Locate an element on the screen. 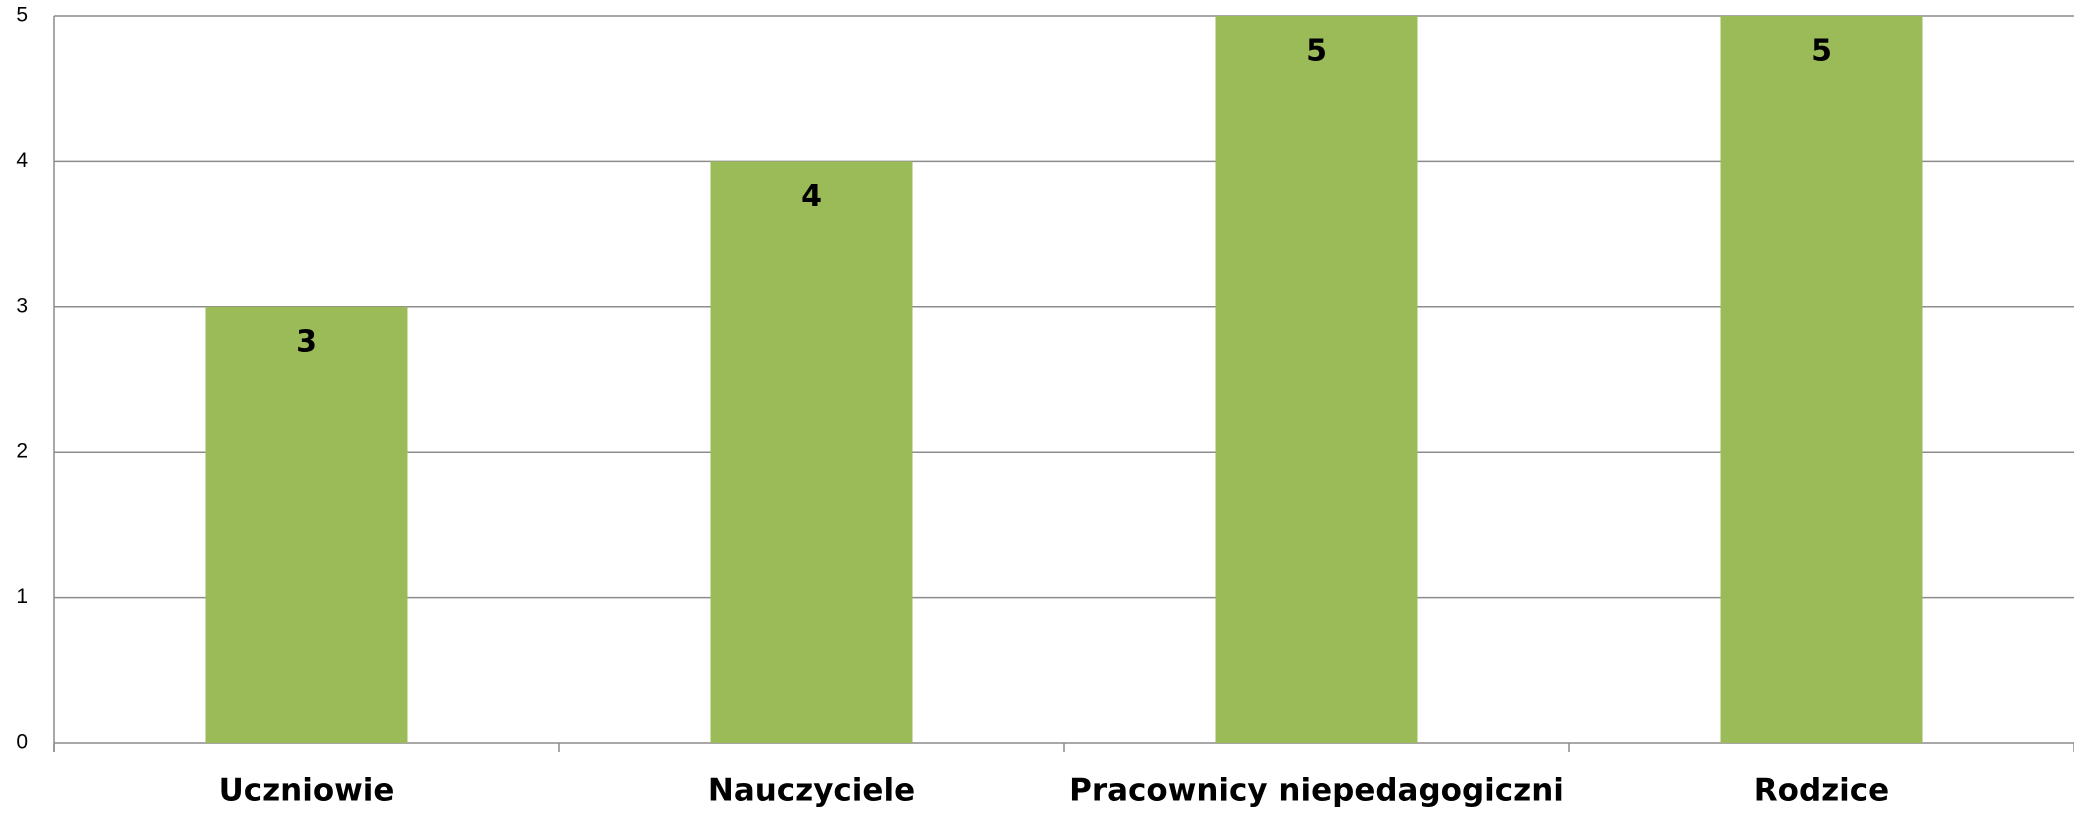  x-tick-label: Pracownicy niepedagogiczni is located at coordinates (1316, 791).